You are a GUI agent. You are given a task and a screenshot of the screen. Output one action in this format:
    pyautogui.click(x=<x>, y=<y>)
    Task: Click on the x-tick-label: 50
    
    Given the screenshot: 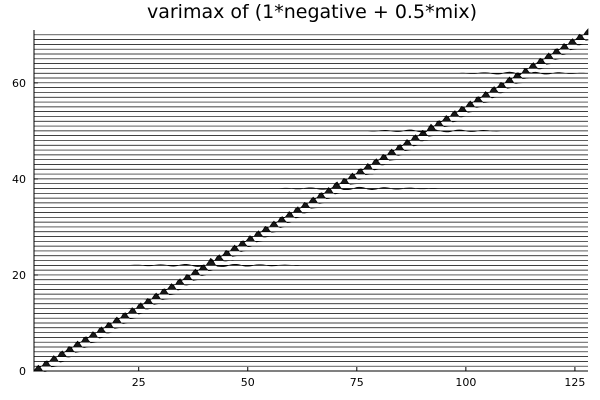 What is the action you would take?
    pyautogui.click(x=248, y=382)
    